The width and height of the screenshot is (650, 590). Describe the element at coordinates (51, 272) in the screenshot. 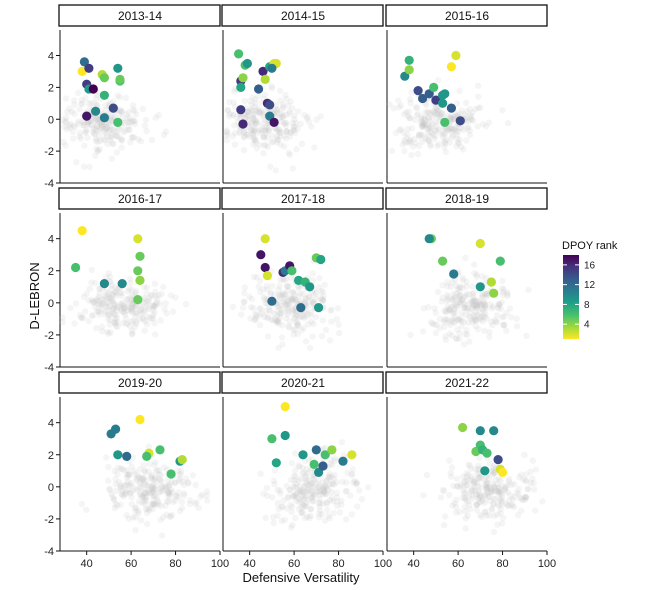

I see `y-tick-label: 2` at that location.